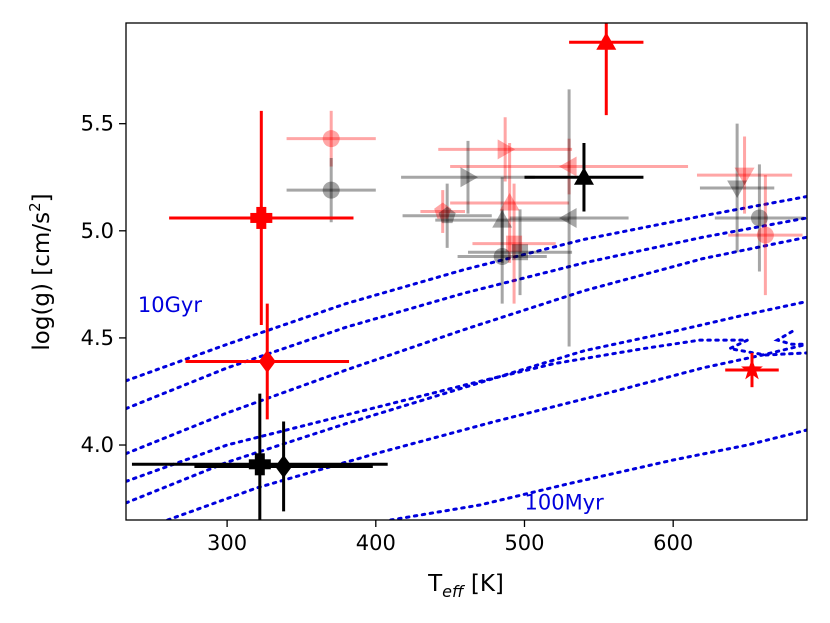 The height and width of the screenshot is (623, 830). I want to click on x-axis-ticks: 300 400 500 600, so click(450, 537).